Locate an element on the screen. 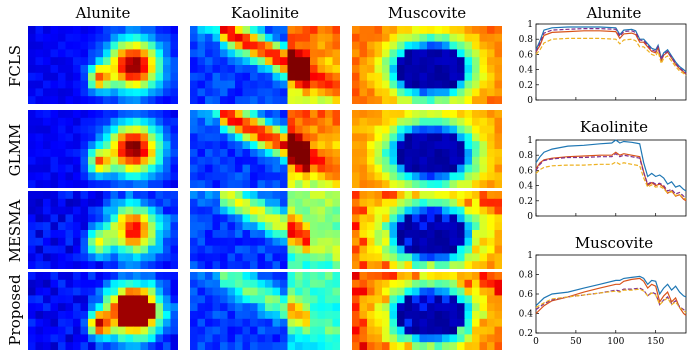 The image size is (694, 353). abundance-map-kaolinite-glmm is located at coordinates (265, 149).